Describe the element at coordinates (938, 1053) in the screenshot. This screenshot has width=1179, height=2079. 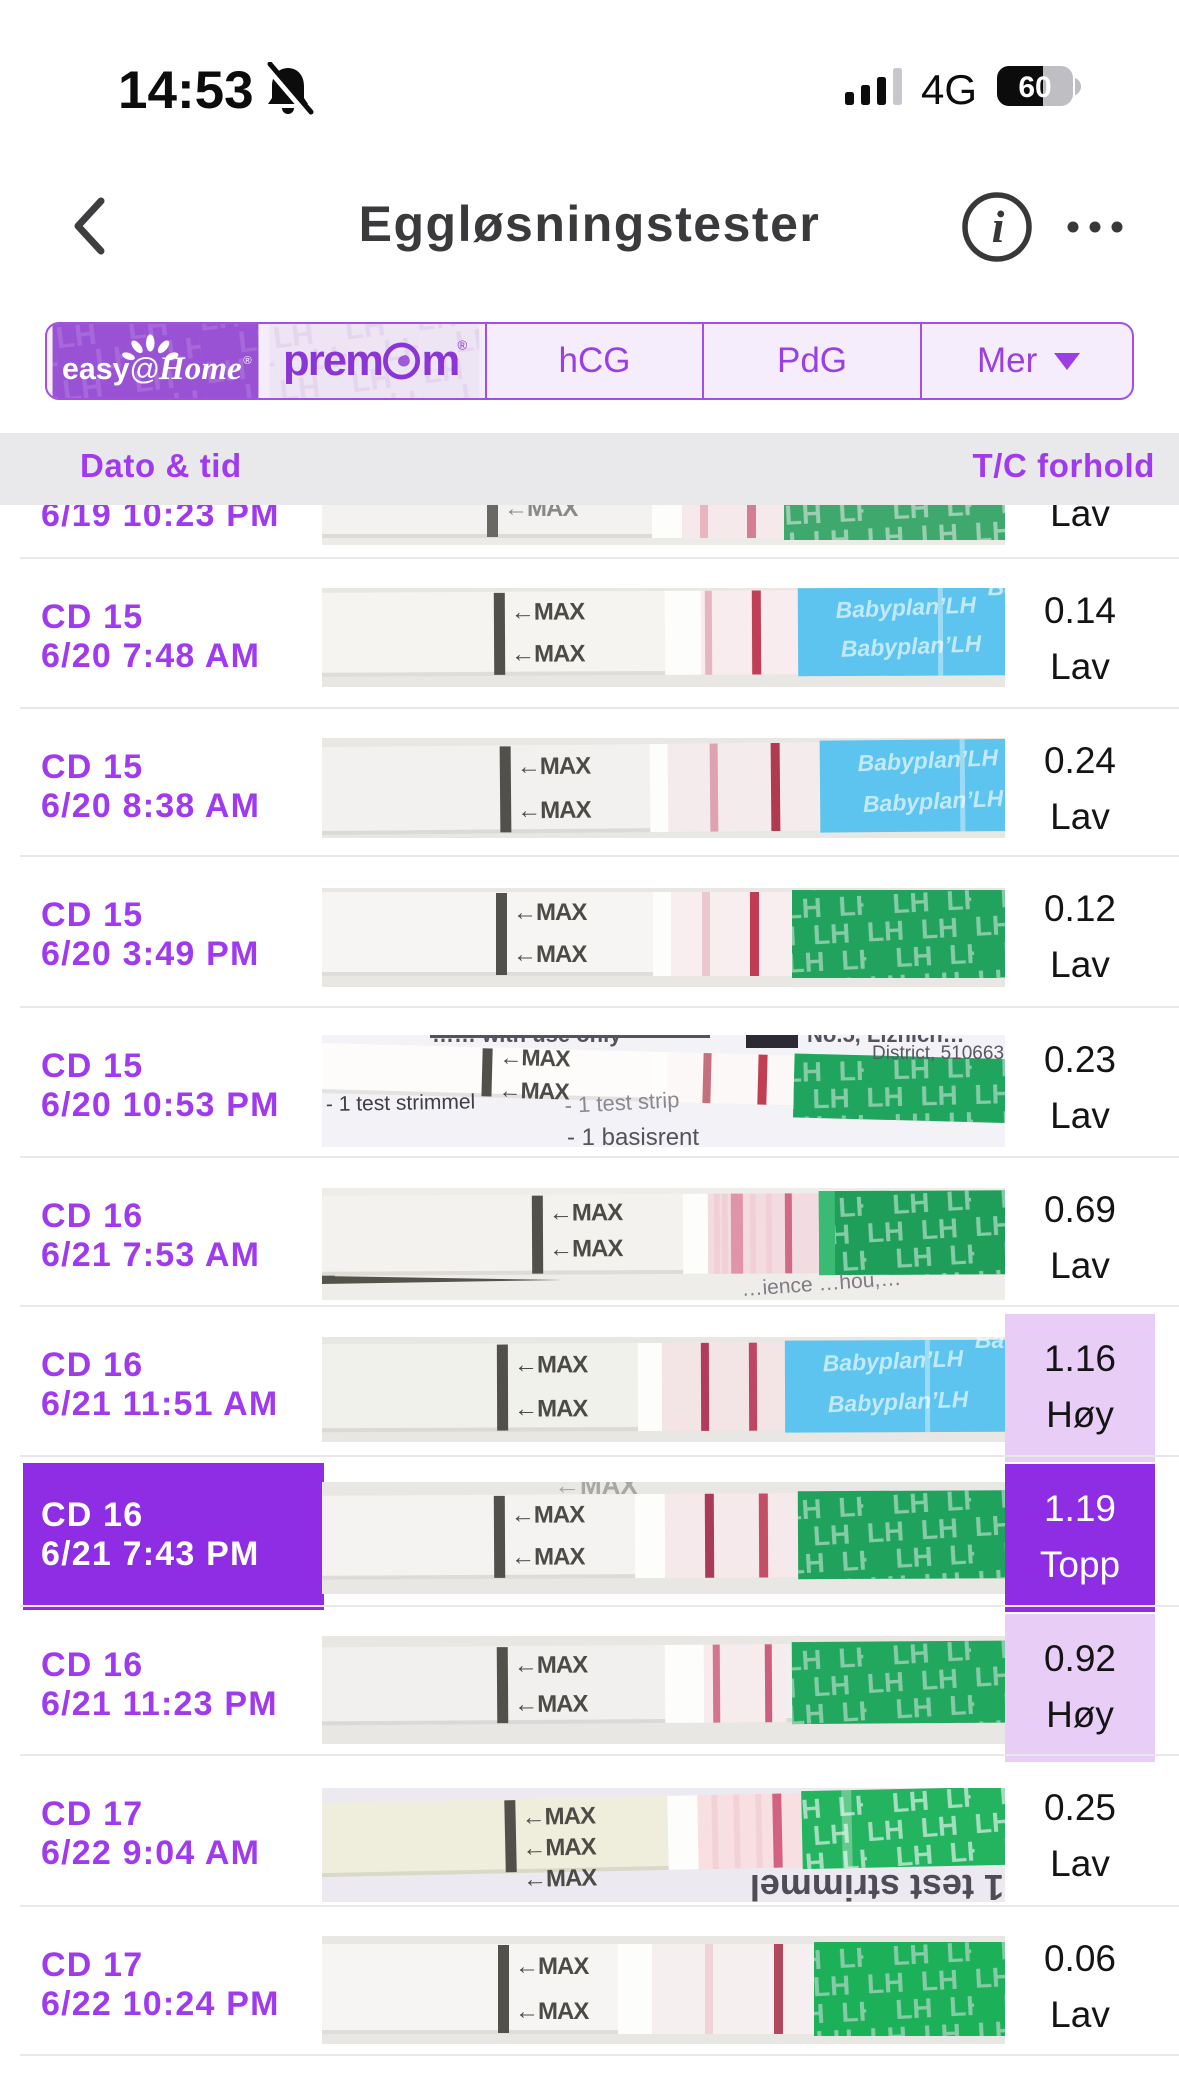
I see `svg-text: District, 510663,` at that location.